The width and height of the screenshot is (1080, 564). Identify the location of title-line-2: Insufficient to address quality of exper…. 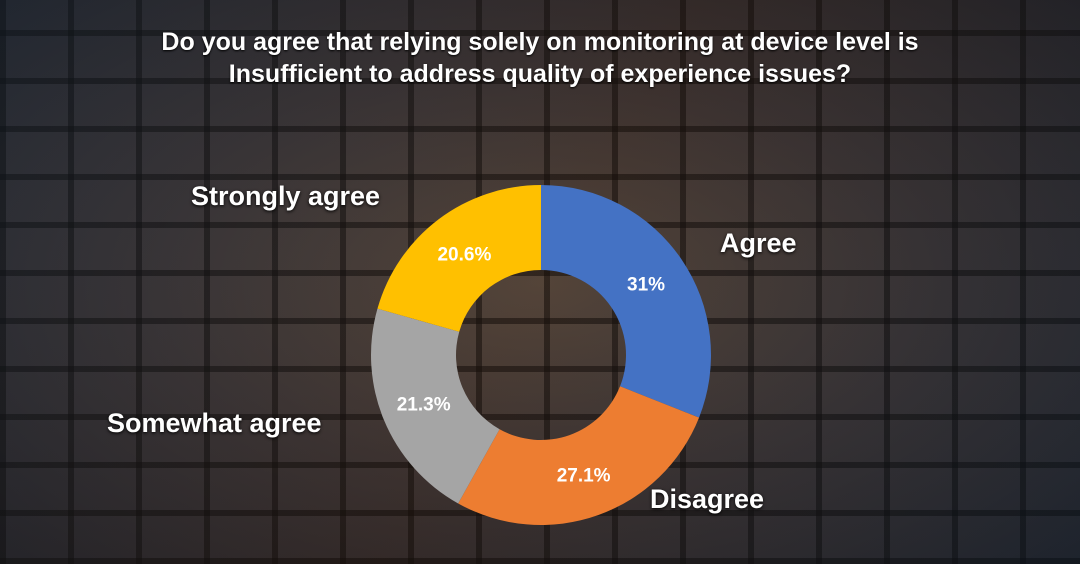
(540, 74).